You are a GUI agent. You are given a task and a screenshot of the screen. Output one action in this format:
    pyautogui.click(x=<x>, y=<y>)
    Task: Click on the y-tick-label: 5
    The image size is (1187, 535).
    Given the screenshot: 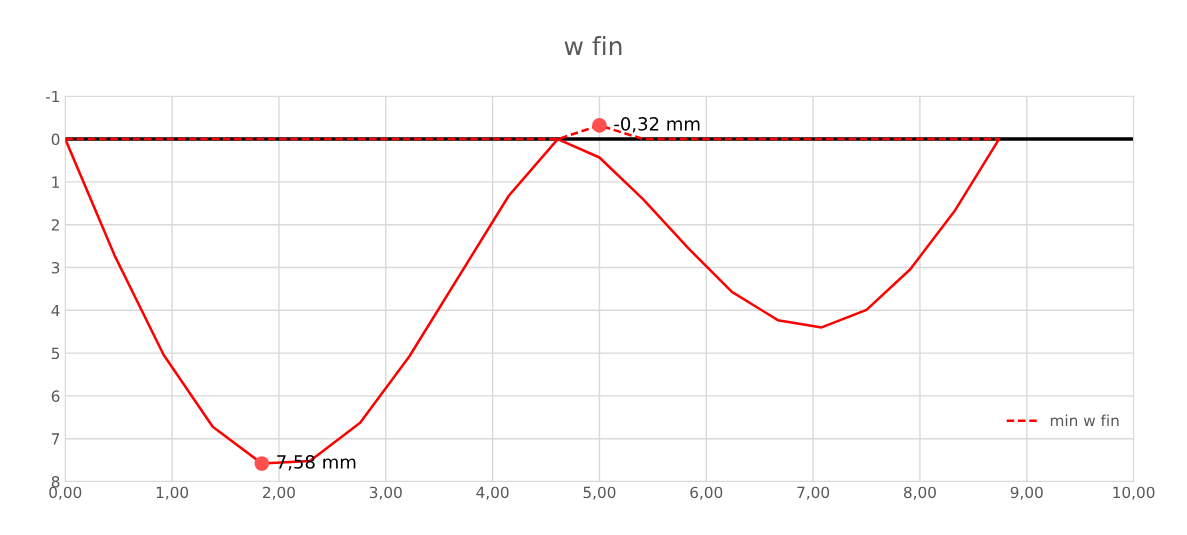 What is the action you would take?
    pyautogui.click(x=55, y=353)
    